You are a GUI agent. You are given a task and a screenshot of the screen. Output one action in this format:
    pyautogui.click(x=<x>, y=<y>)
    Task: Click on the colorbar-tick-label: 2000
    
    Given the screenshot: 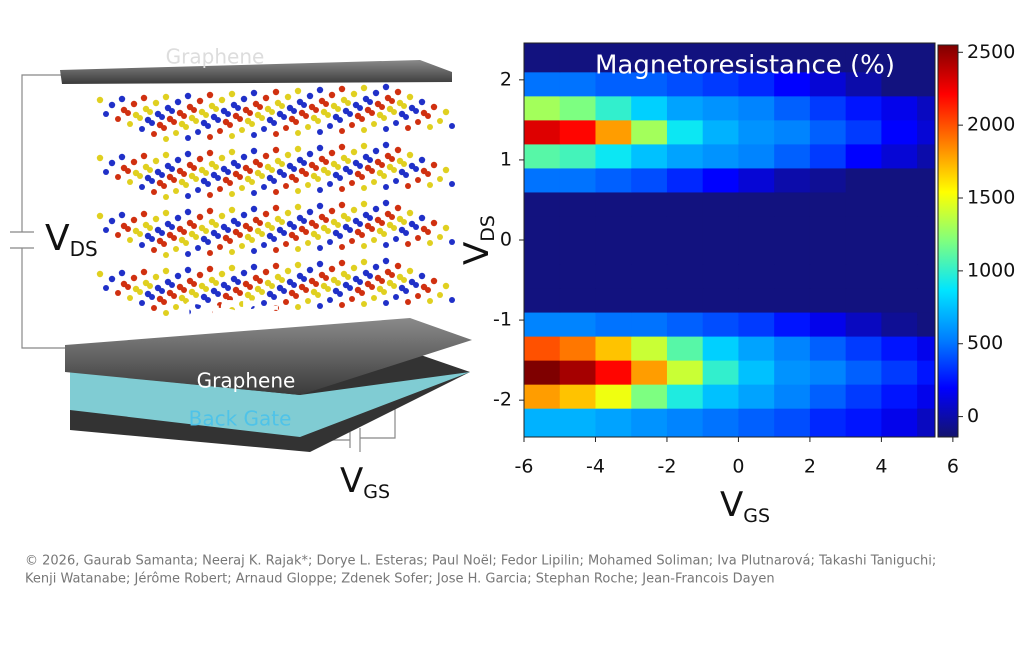 What is the action you would take?
    pyautogui.click(x=991, y=125)
    